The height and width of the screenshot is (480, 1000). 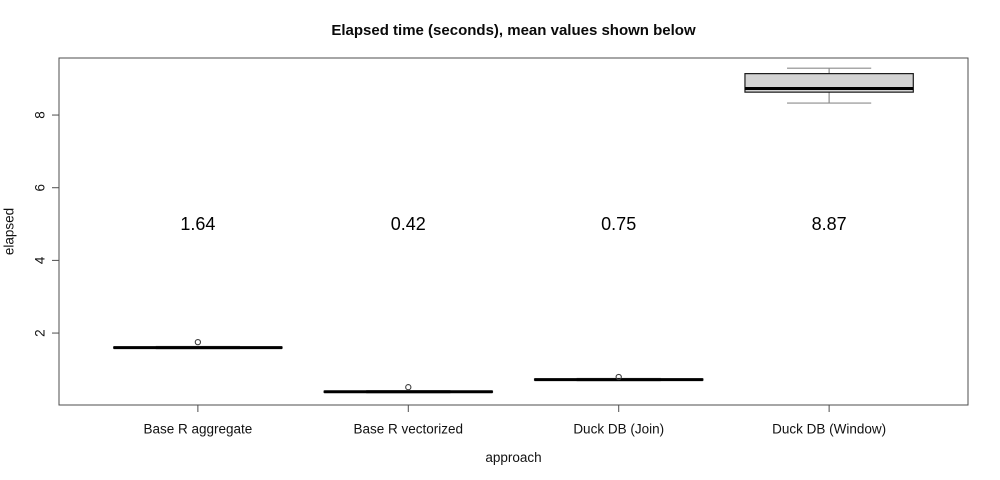 What do you see at coordinates (513, 457) in the screenshot?
I see `x-axis-label: approach` at bounding box center [513, 457].